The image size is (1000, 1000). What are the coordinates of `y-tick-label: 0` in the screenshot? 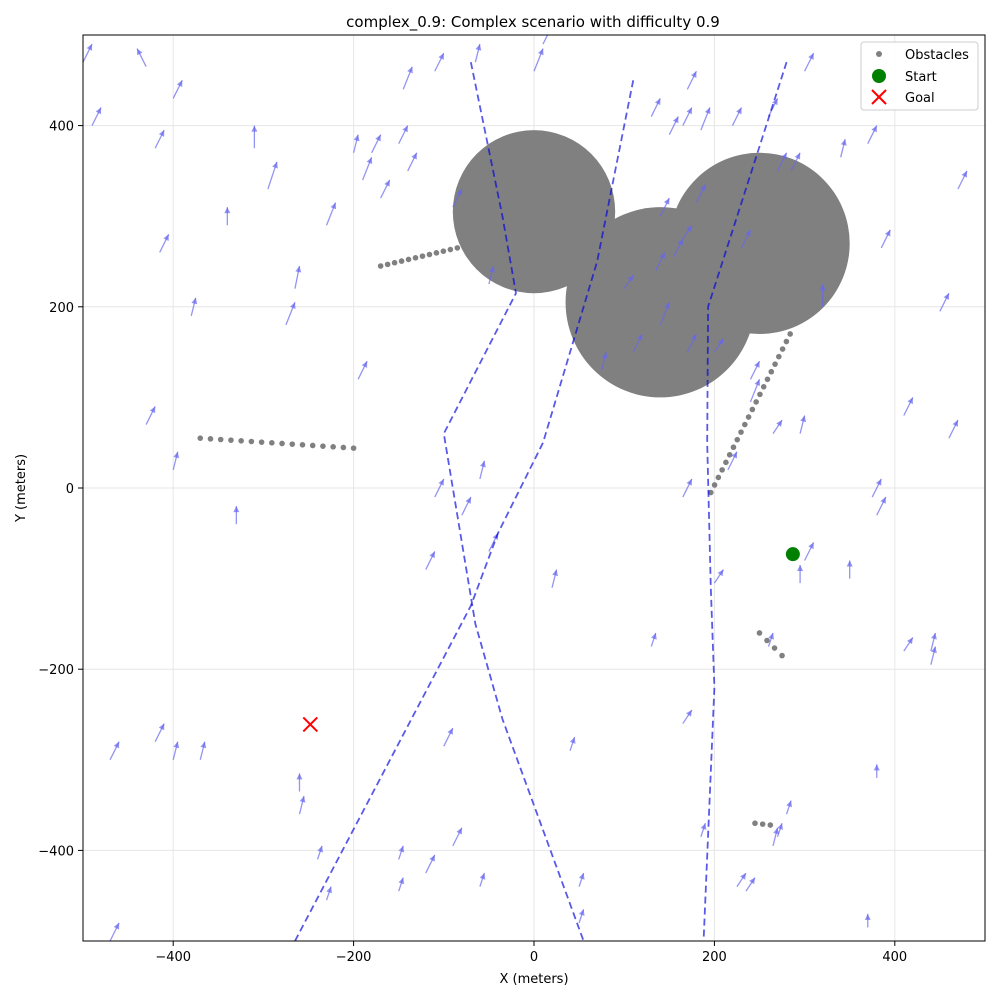 It's located at (70, 489).